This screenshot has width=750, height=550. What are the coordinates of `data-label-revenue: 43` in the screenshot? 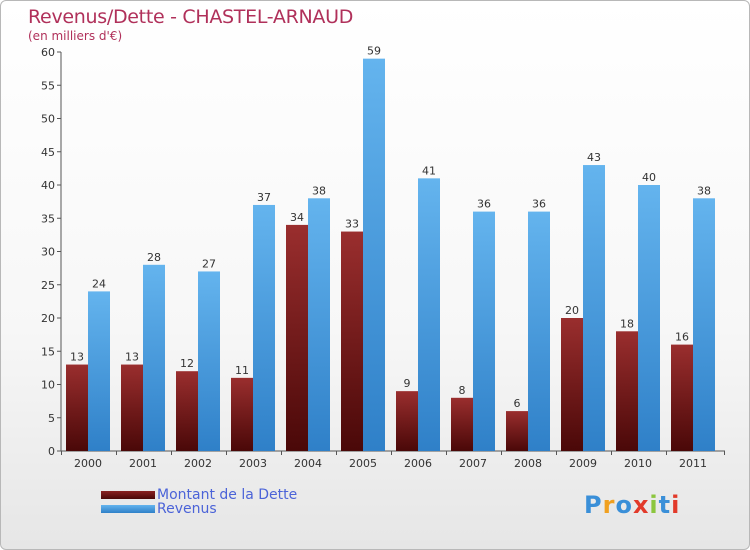 It's located at (594, 157).